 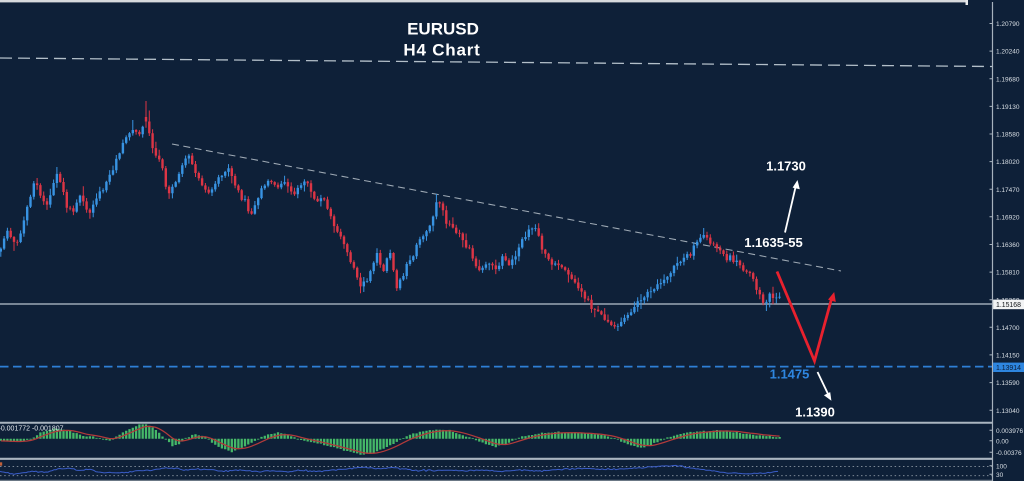 I want to click on svg-text: 1.20240, so click(x=1008, y=52).